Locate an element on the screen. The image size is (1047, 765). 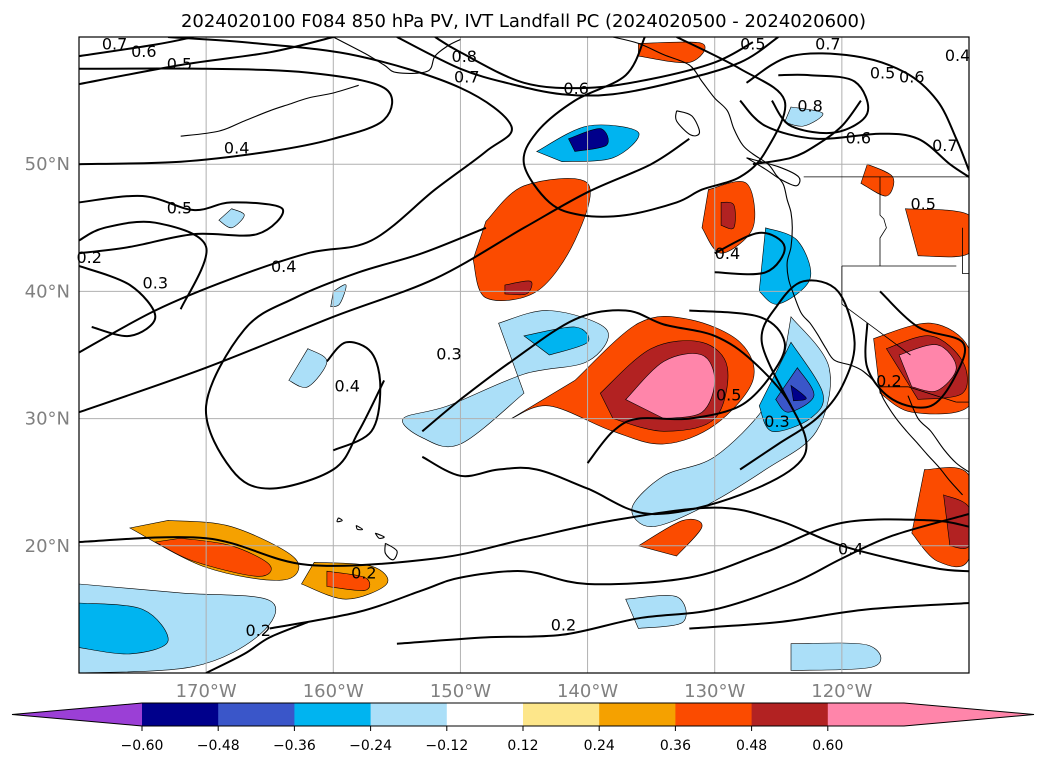
colorbar-tick-label: 0.24 is located at coordinates (599, 746).